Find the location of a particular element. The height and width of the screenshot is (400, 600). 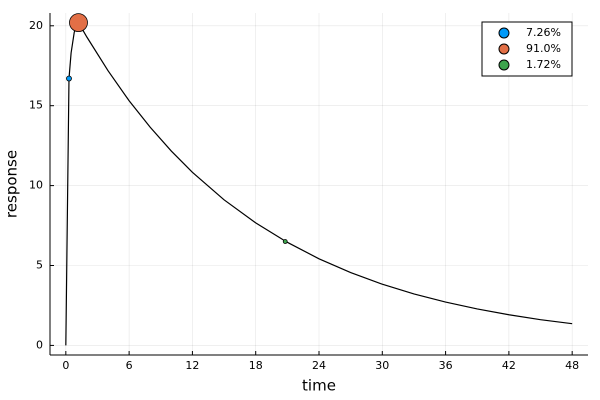

y-tick-label: 15 is located at coordinates (36, 105).